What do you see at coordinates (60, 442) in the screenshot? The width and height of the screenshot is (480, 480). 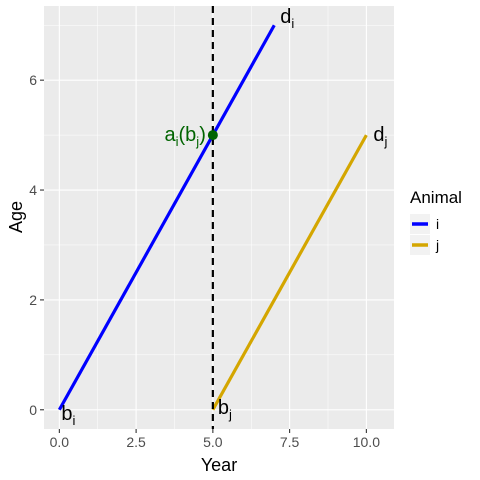 I see `x-tick-label: 0.0` at bounding box center [60, 442].